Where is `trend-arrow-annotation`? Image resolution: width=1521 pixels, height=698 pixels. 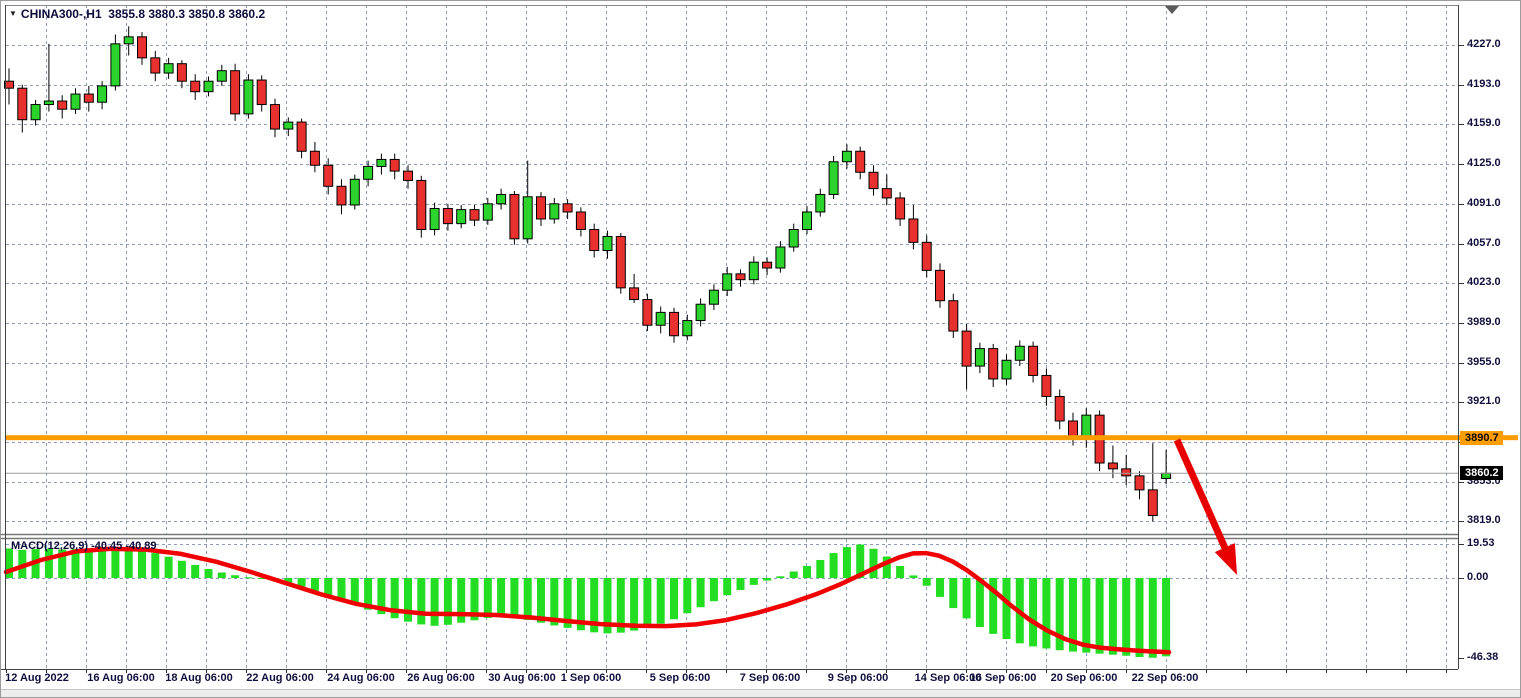
trend-arrow-annotation is located at coordinates (1205, 506).